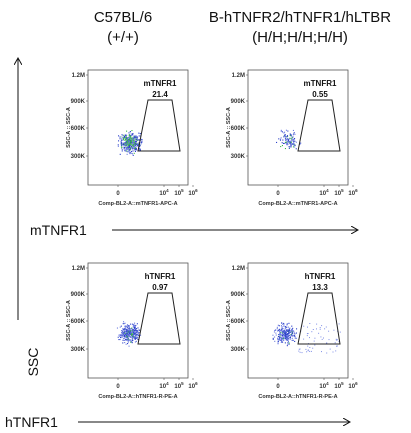  I want to click on gate, so click(319, 125).